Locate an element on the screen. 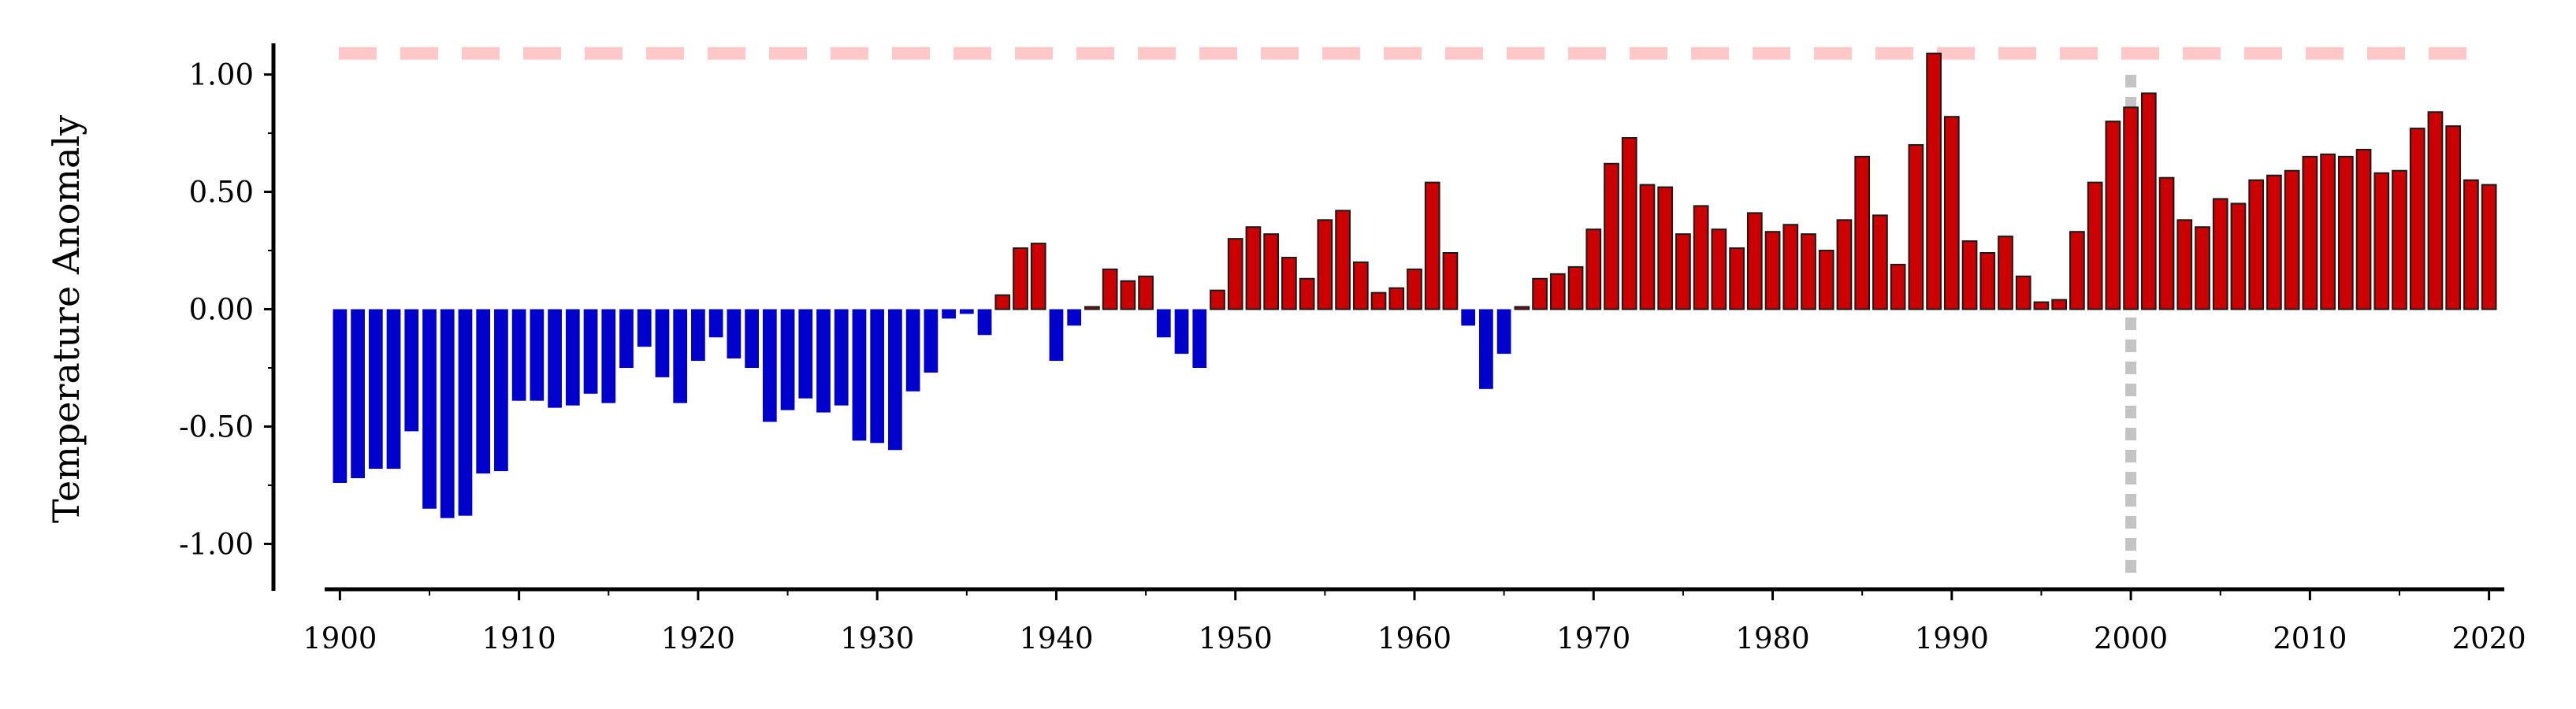  bar-1981 is located at coordinates (1790, 267).